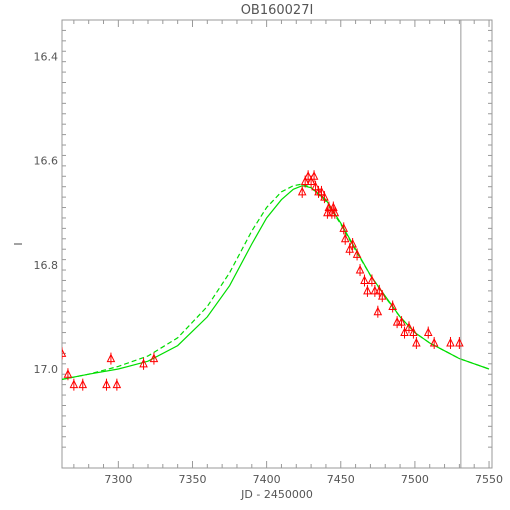 Image resolution: width=510 pixels, height=510 pixels. I want to click on x-tick-label: 7550, so click(489, 479).